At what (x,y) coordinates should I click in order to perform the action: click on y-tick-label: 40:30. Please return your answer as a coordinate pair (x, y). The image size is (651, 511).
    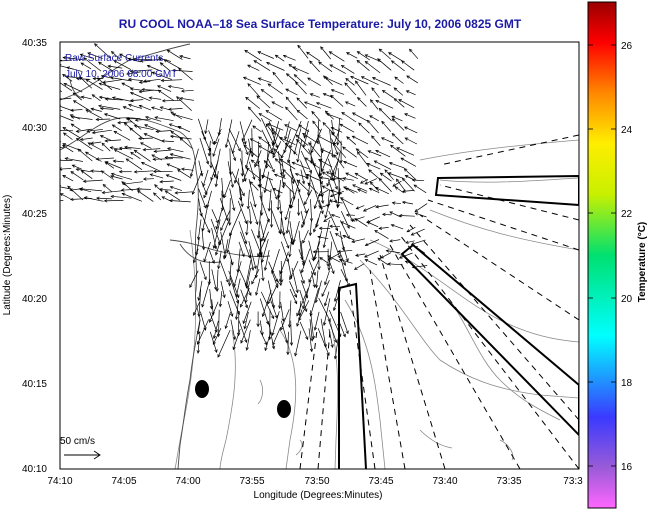
    Looking at the image, I should click on (34, 128).